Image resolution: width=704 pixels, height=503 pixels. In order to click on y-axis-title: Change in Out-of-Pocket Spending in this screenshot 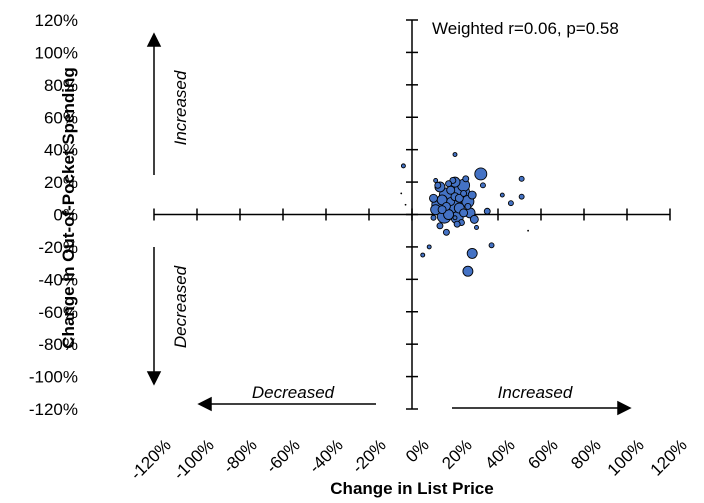, I will do `click(68, 207)`.